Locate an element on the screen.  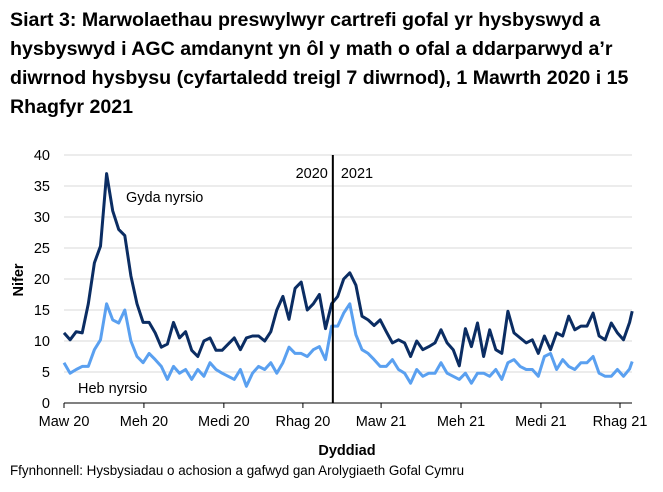
y-tick-label: 40 is located at coordinates (42, 156).